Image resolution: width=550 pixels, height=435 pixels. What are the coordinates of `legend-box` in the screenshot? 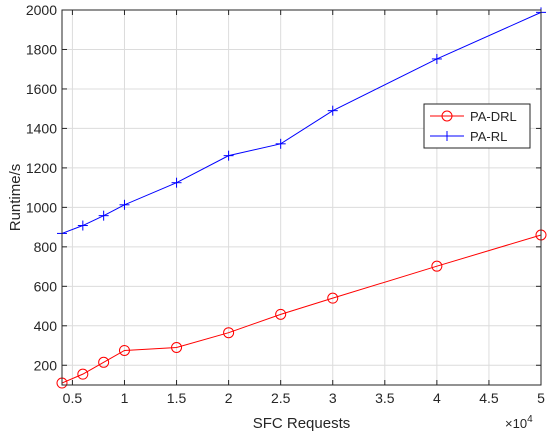 It's located at (477, 126).